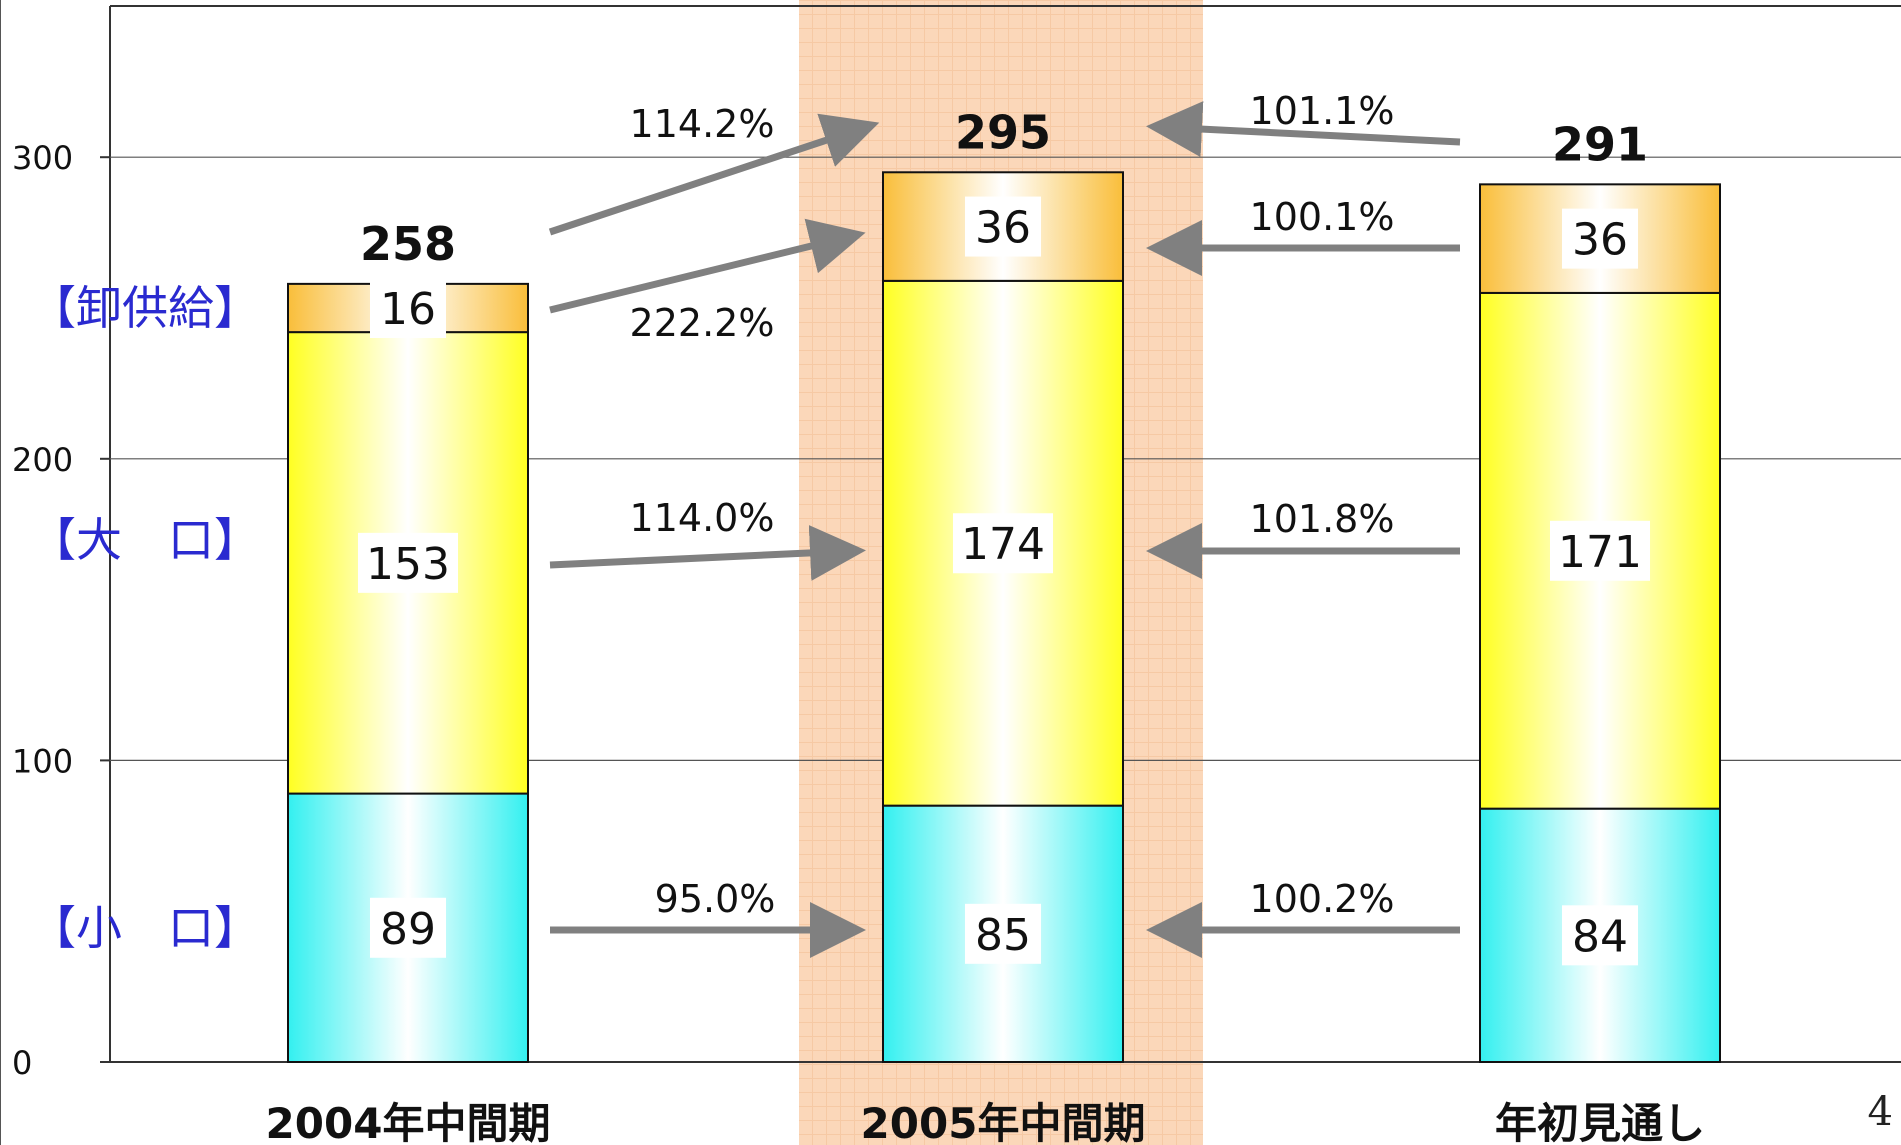  What do you see at coordinates (1322, 899) in the screenshot?
I see `percent-label: 100.2%` at bounding box center [1322, 899].